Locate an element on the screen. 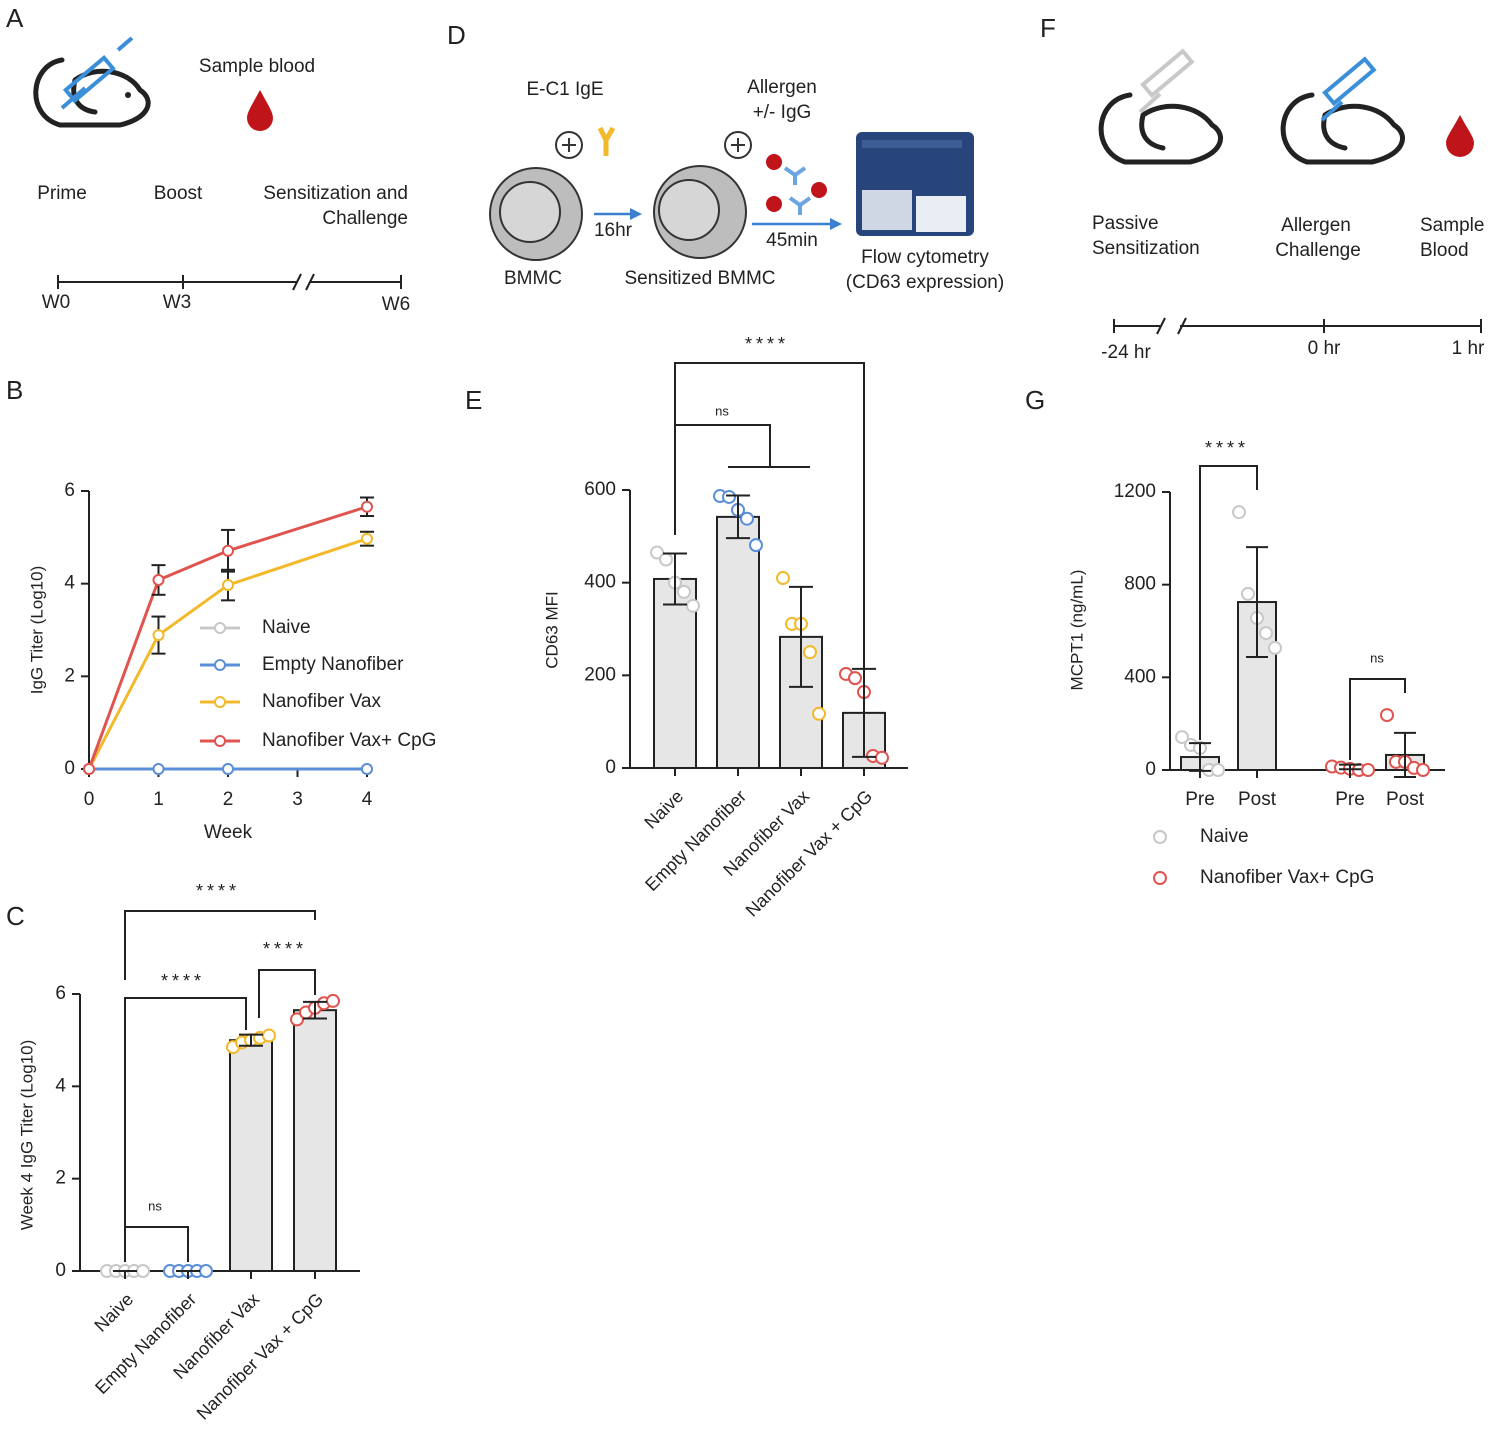 Image resolution: width=1500 pixels, height=1440 pixels. y-tick-label: 600 is located at coordinates (600, 489).